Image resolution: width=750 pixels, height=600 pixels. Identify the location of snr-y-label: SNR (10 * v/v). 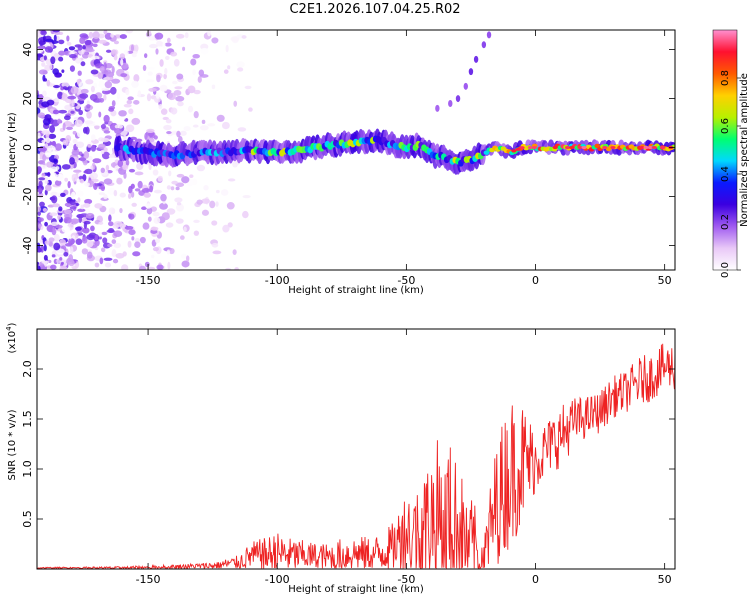
(12, 444).